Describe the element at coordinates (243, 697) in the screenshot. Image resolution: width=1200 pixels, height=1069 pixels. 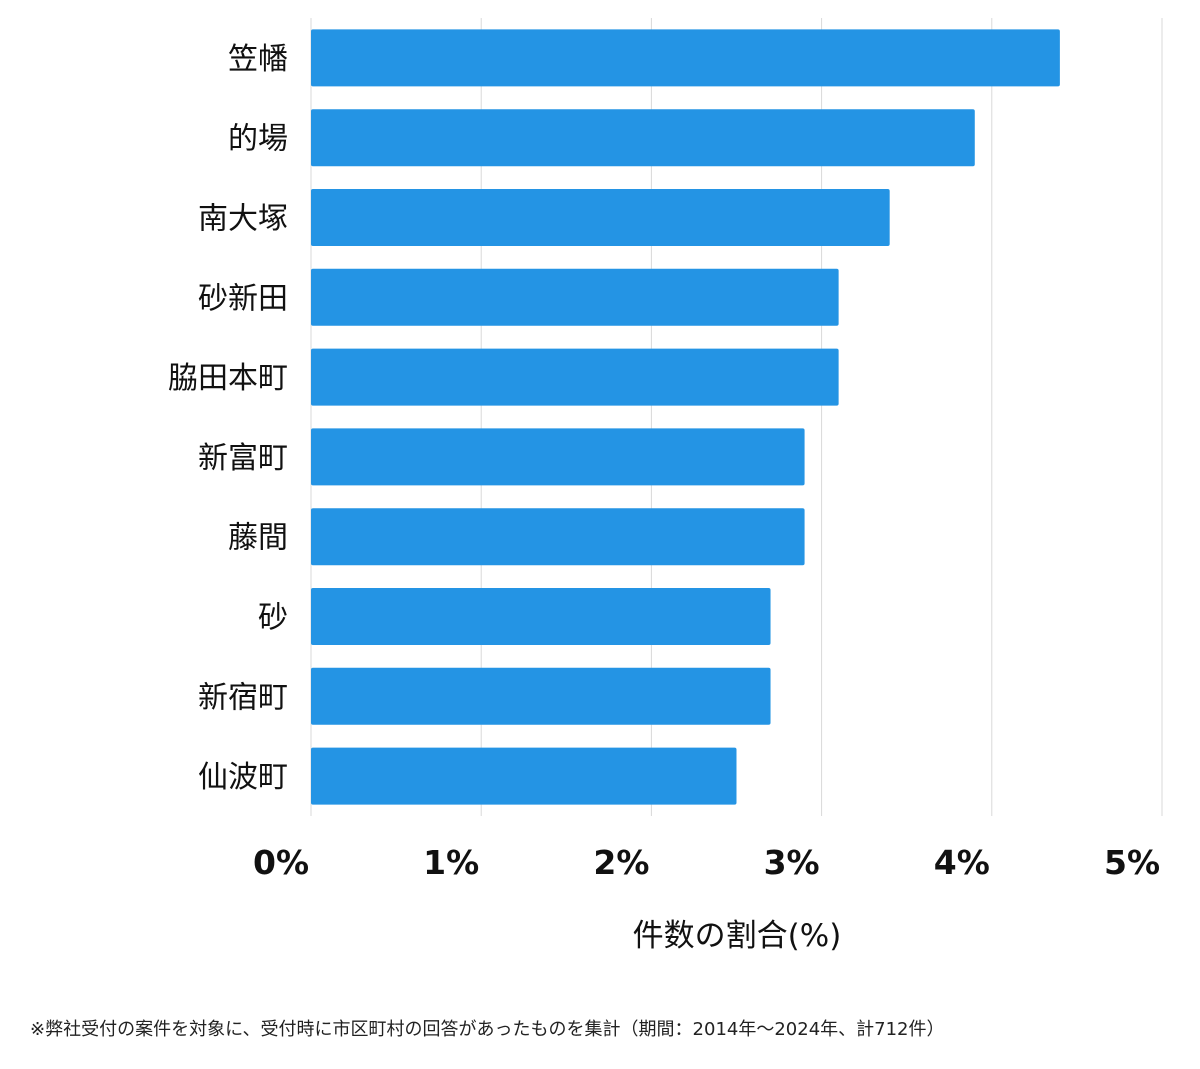
I see `category-label: 新宿町` at that location.